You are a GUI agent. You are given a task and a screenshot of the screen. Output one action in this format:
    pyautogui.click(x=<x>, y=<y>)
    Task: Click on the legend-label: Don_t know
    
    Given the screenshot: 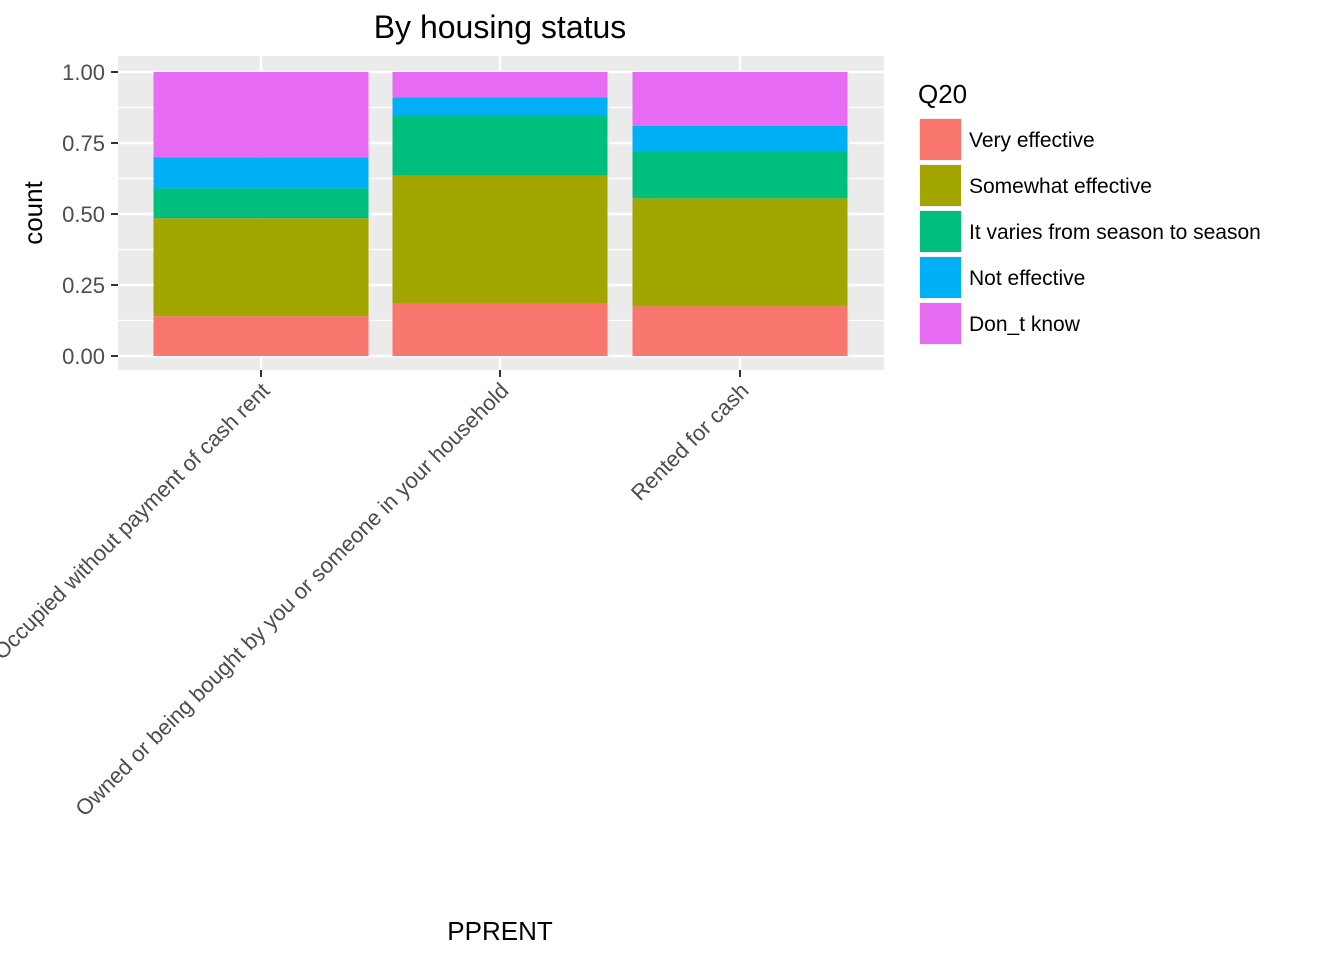 What is the action you would take?
    pyautogui.click(x=1025, y=324)
    